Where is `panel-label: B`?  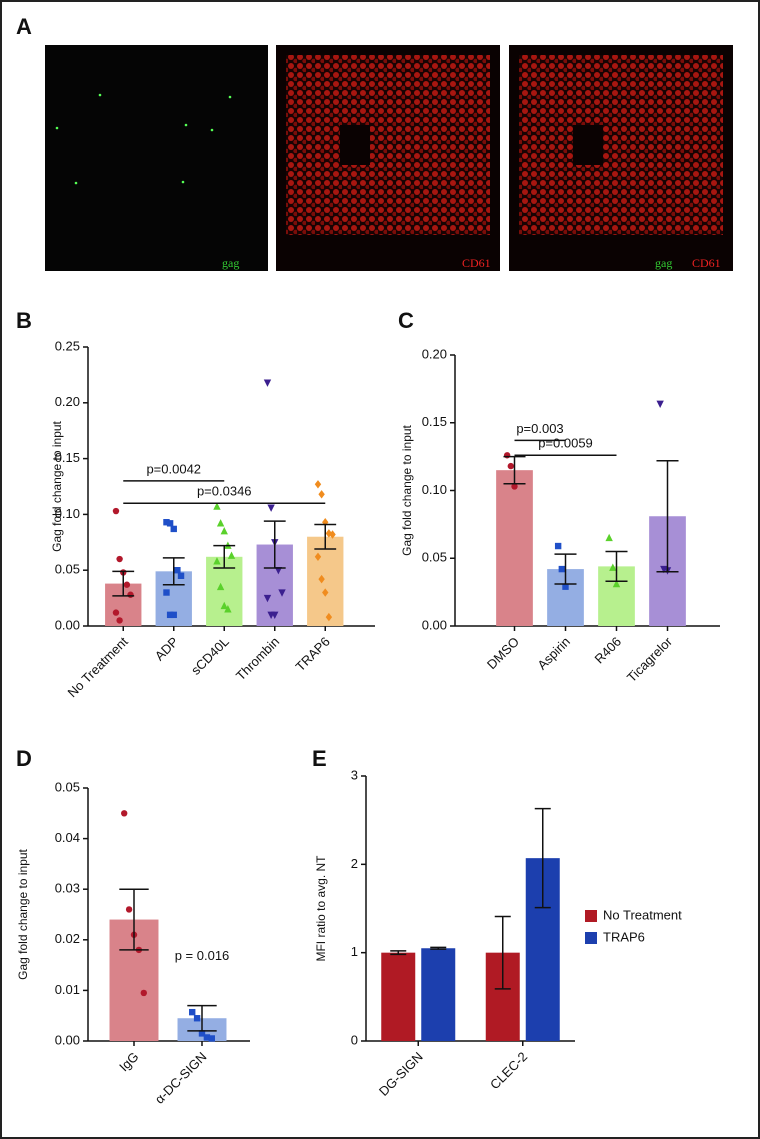 panel-label: B is located at coordinates (24, 320).